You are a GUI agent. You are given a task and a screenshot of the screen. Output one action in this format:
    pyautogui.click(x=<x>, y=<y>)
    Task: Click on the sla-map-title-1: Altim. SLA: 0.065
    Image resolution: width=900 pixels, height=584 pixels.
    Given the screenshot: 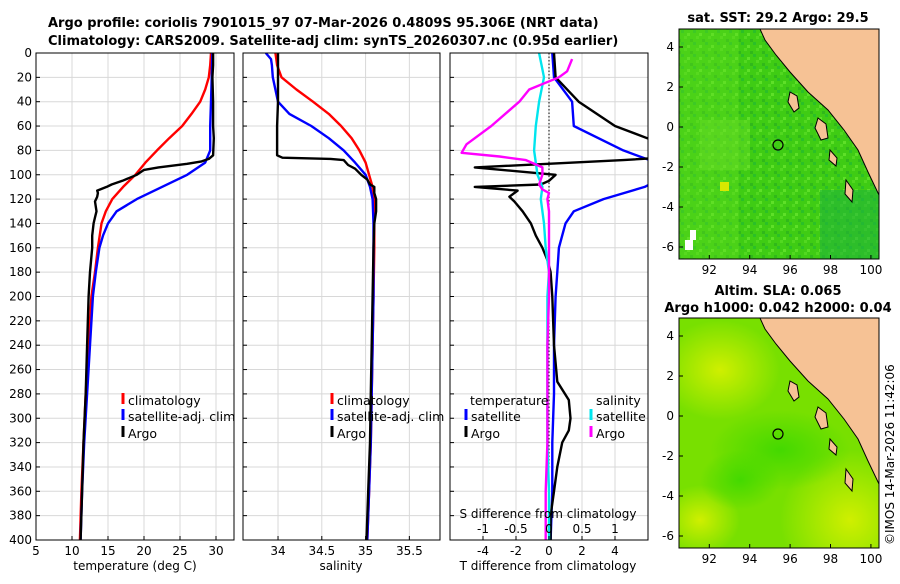 What is the action you would take?
    pyautogui.click(x=778, y=291)
    